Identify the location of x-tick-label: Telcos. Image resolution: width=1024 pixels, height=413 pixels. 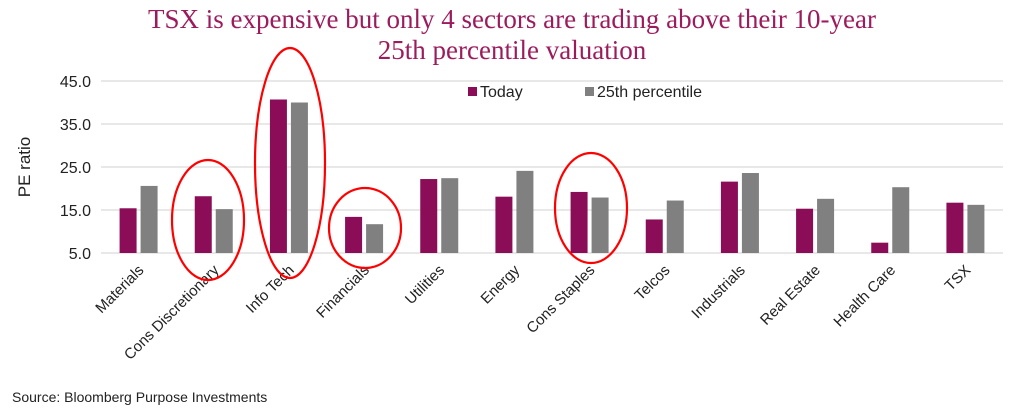
(652, 283).